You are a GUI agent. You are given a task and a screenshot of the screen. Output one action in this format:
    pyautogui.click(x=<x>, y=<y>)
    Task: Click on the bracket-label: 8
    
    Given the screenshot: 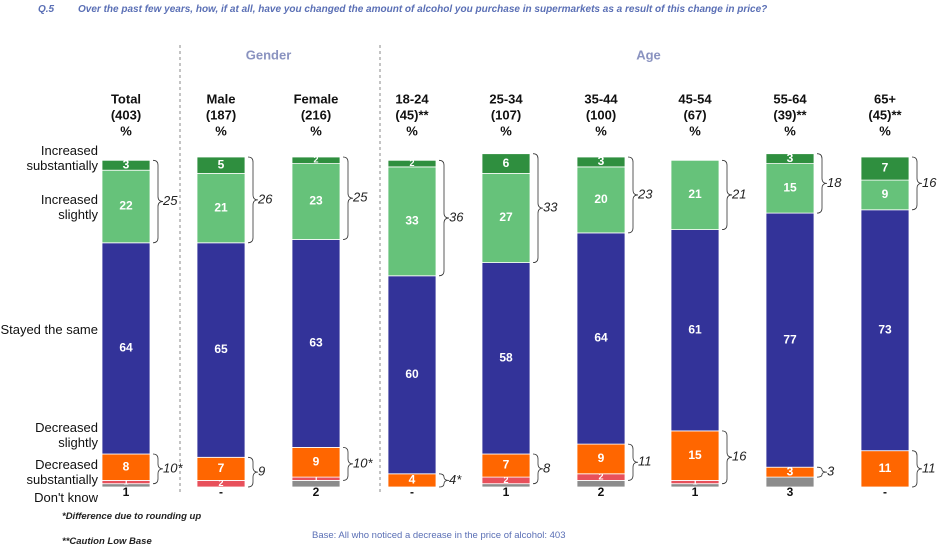 What is the action you would take?
    pyautogui.click(x=547, y=467)
    